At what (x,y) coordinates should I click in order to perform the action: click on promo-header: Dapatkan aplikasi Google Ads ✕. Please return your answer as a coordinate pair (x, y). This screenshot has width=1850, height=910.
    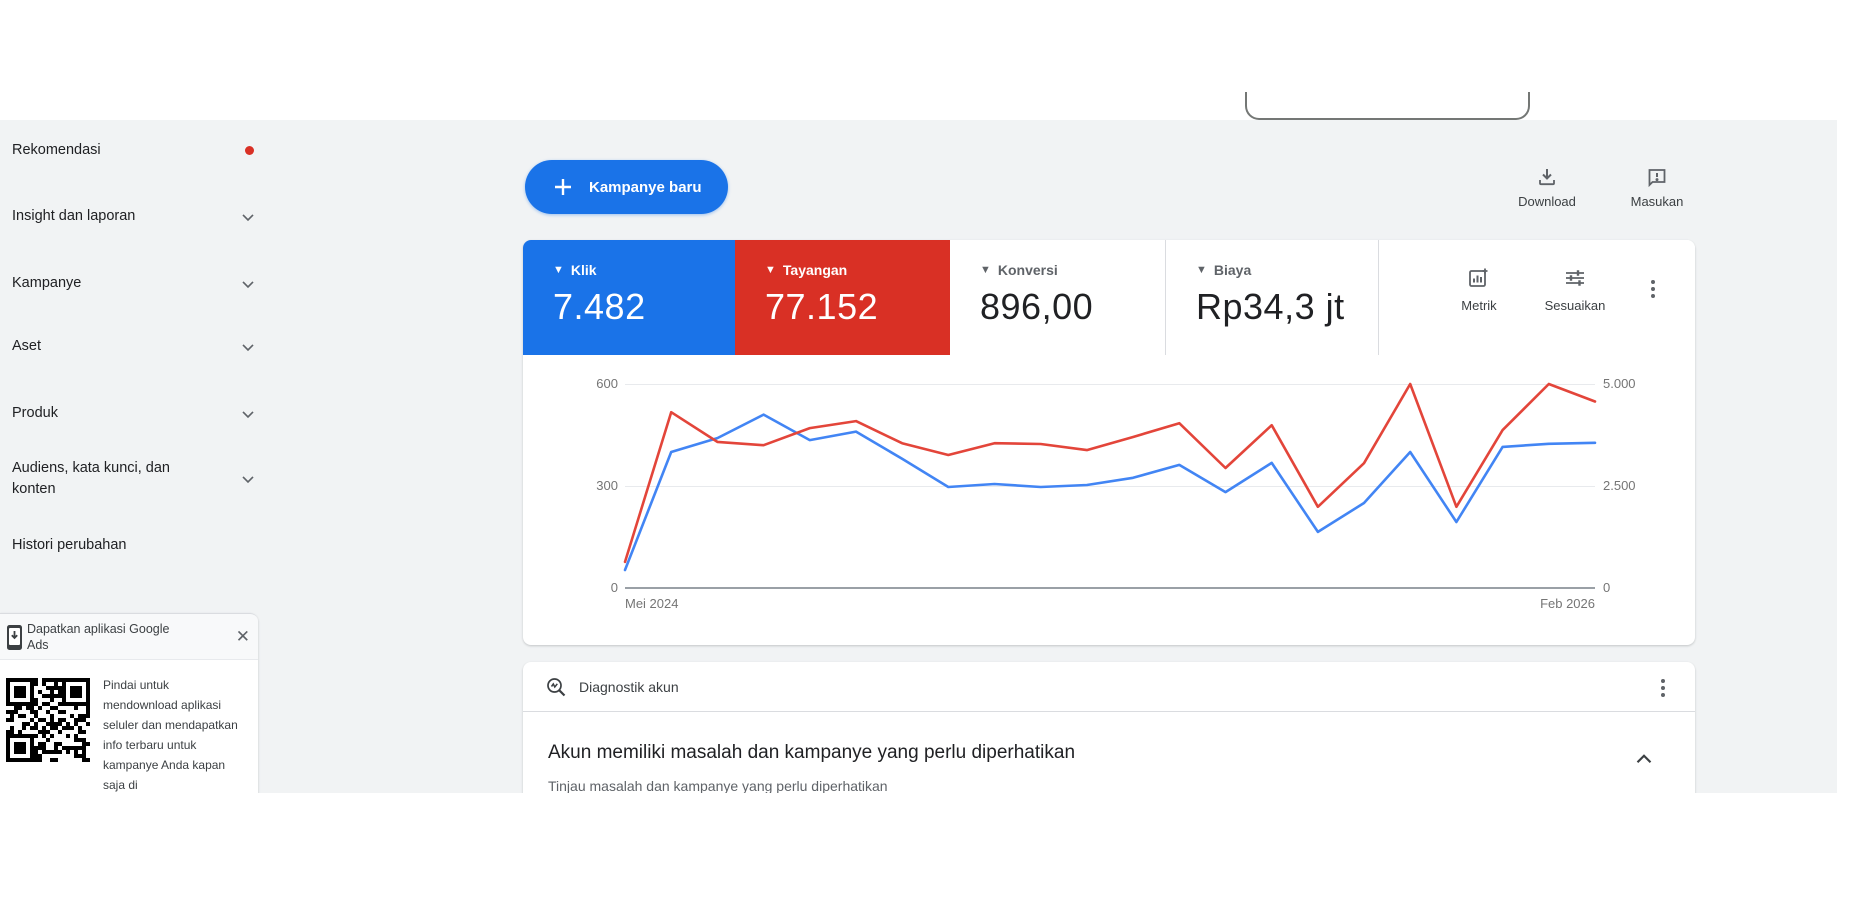
    Looking at the image, I should click on (129, 636).